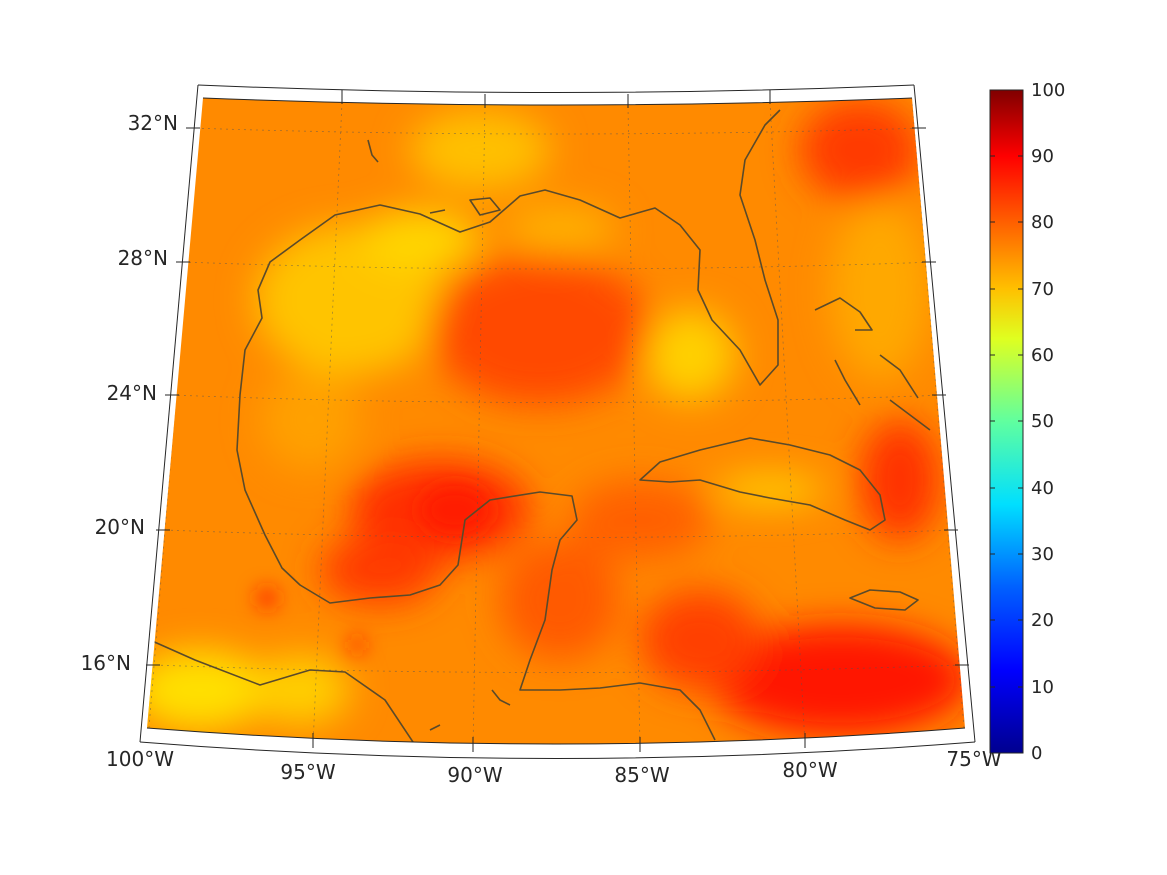  I want to click on colorbar-label-90: 90, so click(1042, 156).